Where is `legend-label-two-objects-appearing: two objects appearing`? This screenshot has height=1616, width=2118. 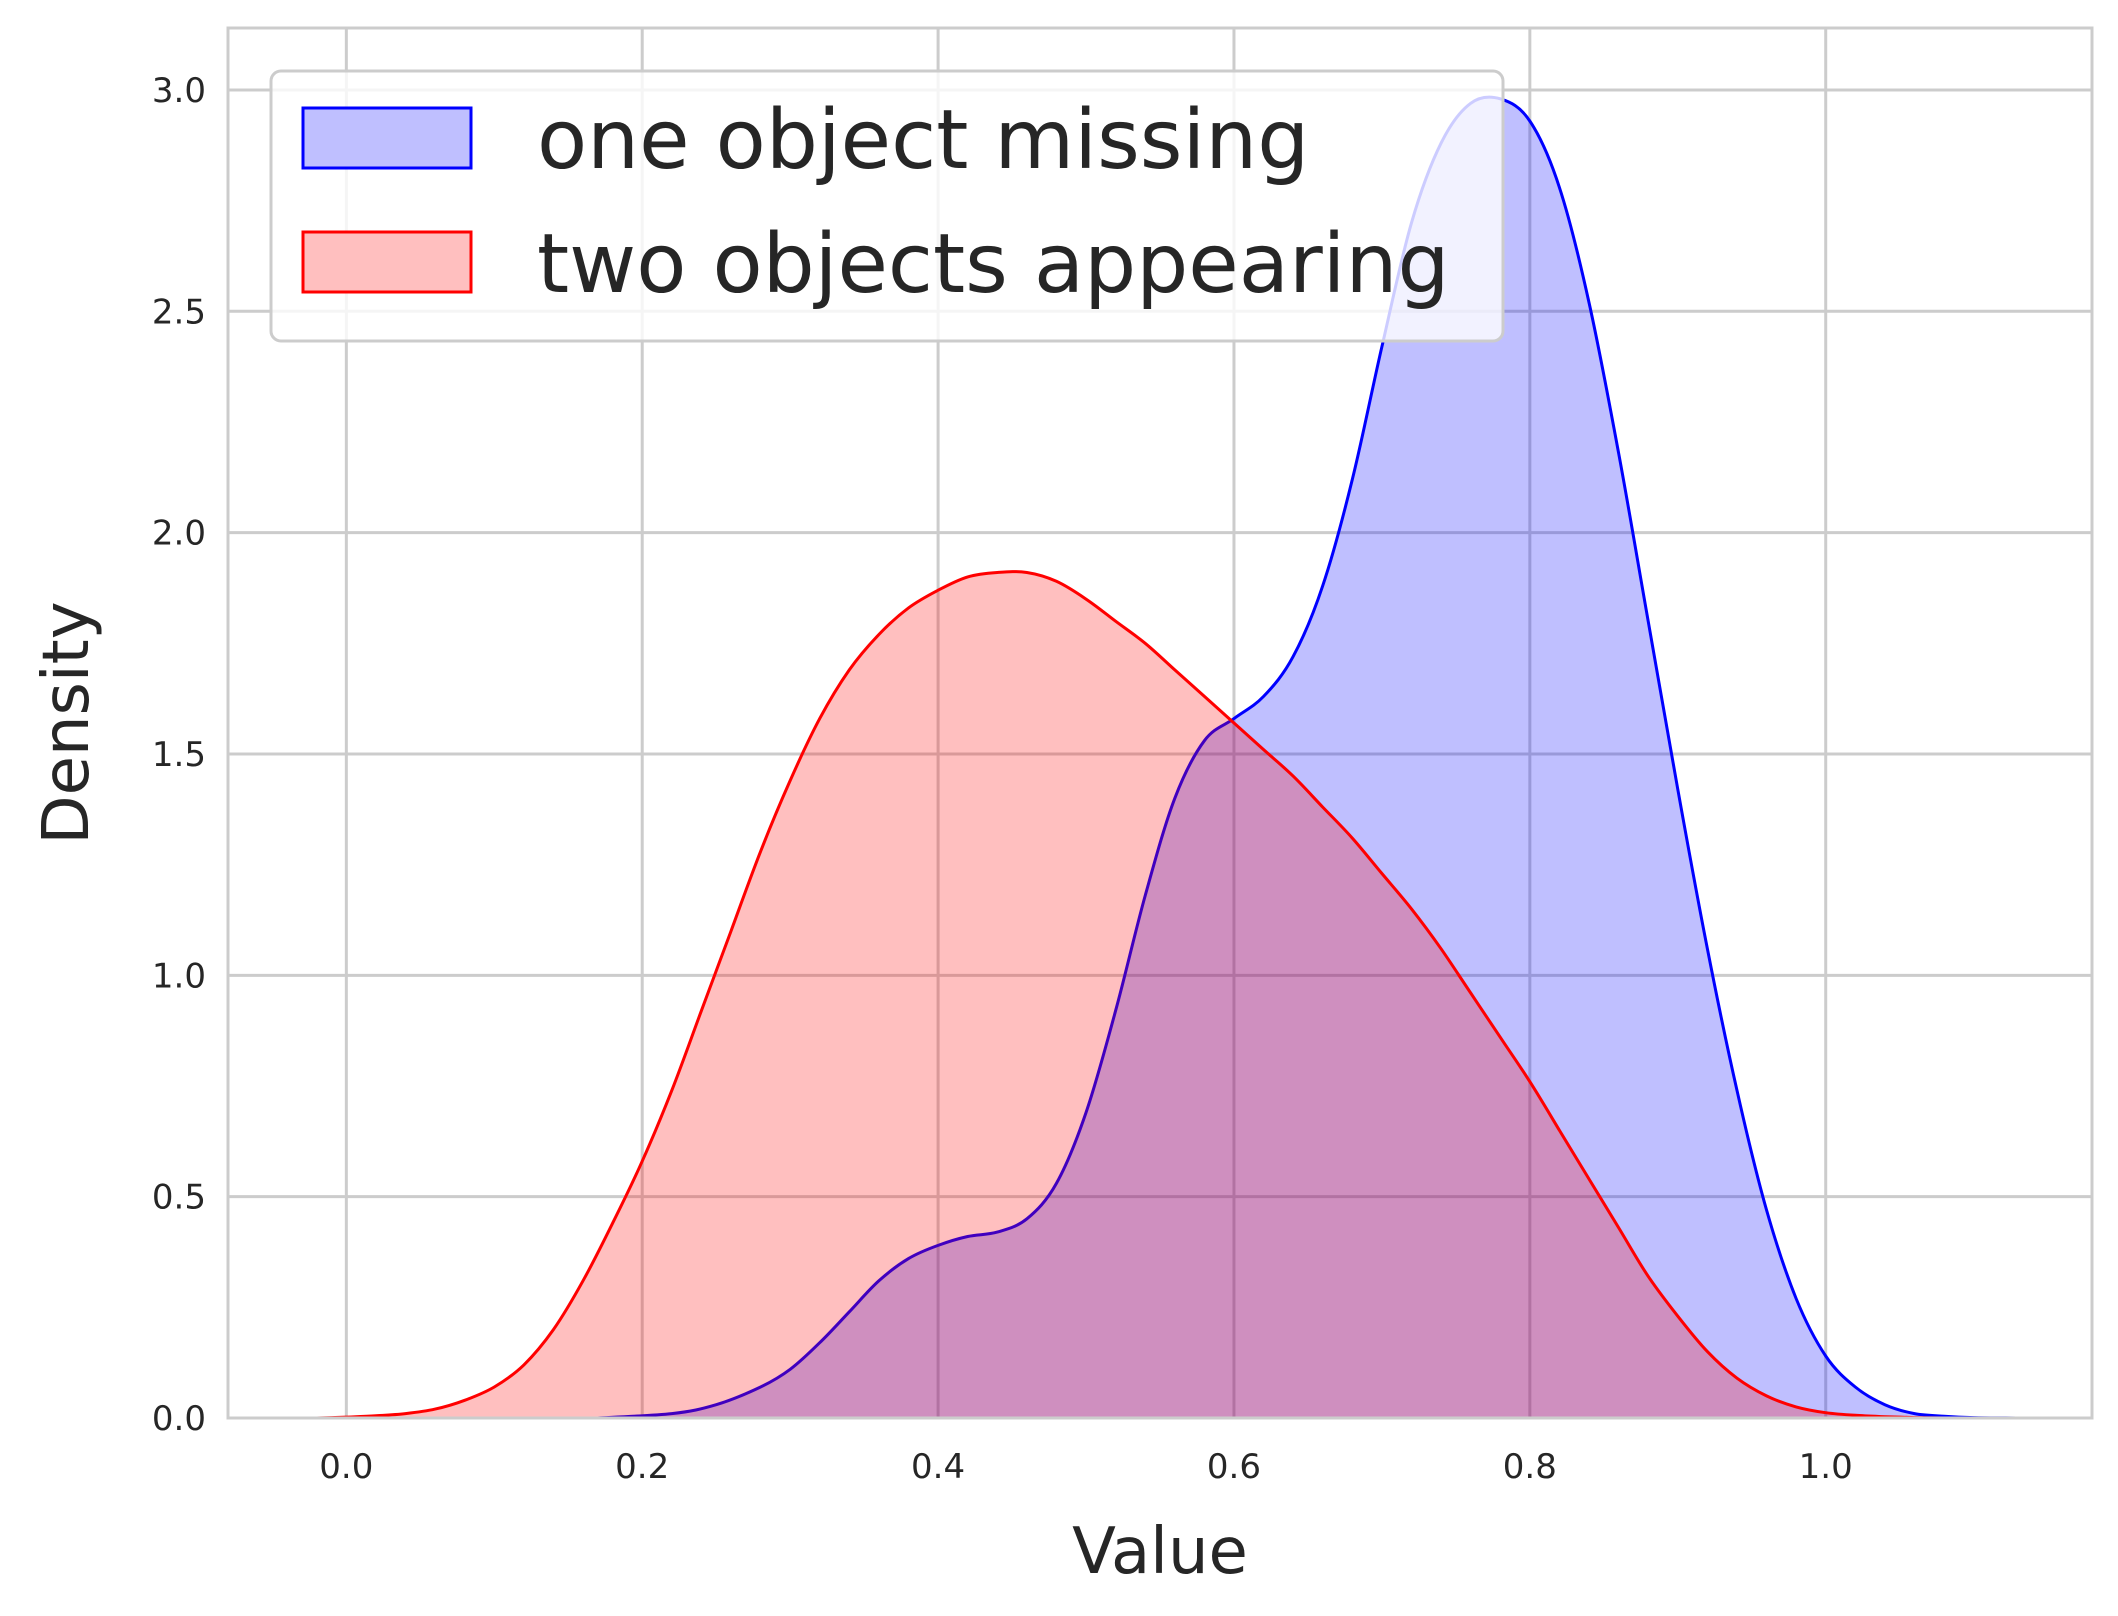 legend-label-two-objects-appearing: two objects appearing is located at coordinates (993, 264).